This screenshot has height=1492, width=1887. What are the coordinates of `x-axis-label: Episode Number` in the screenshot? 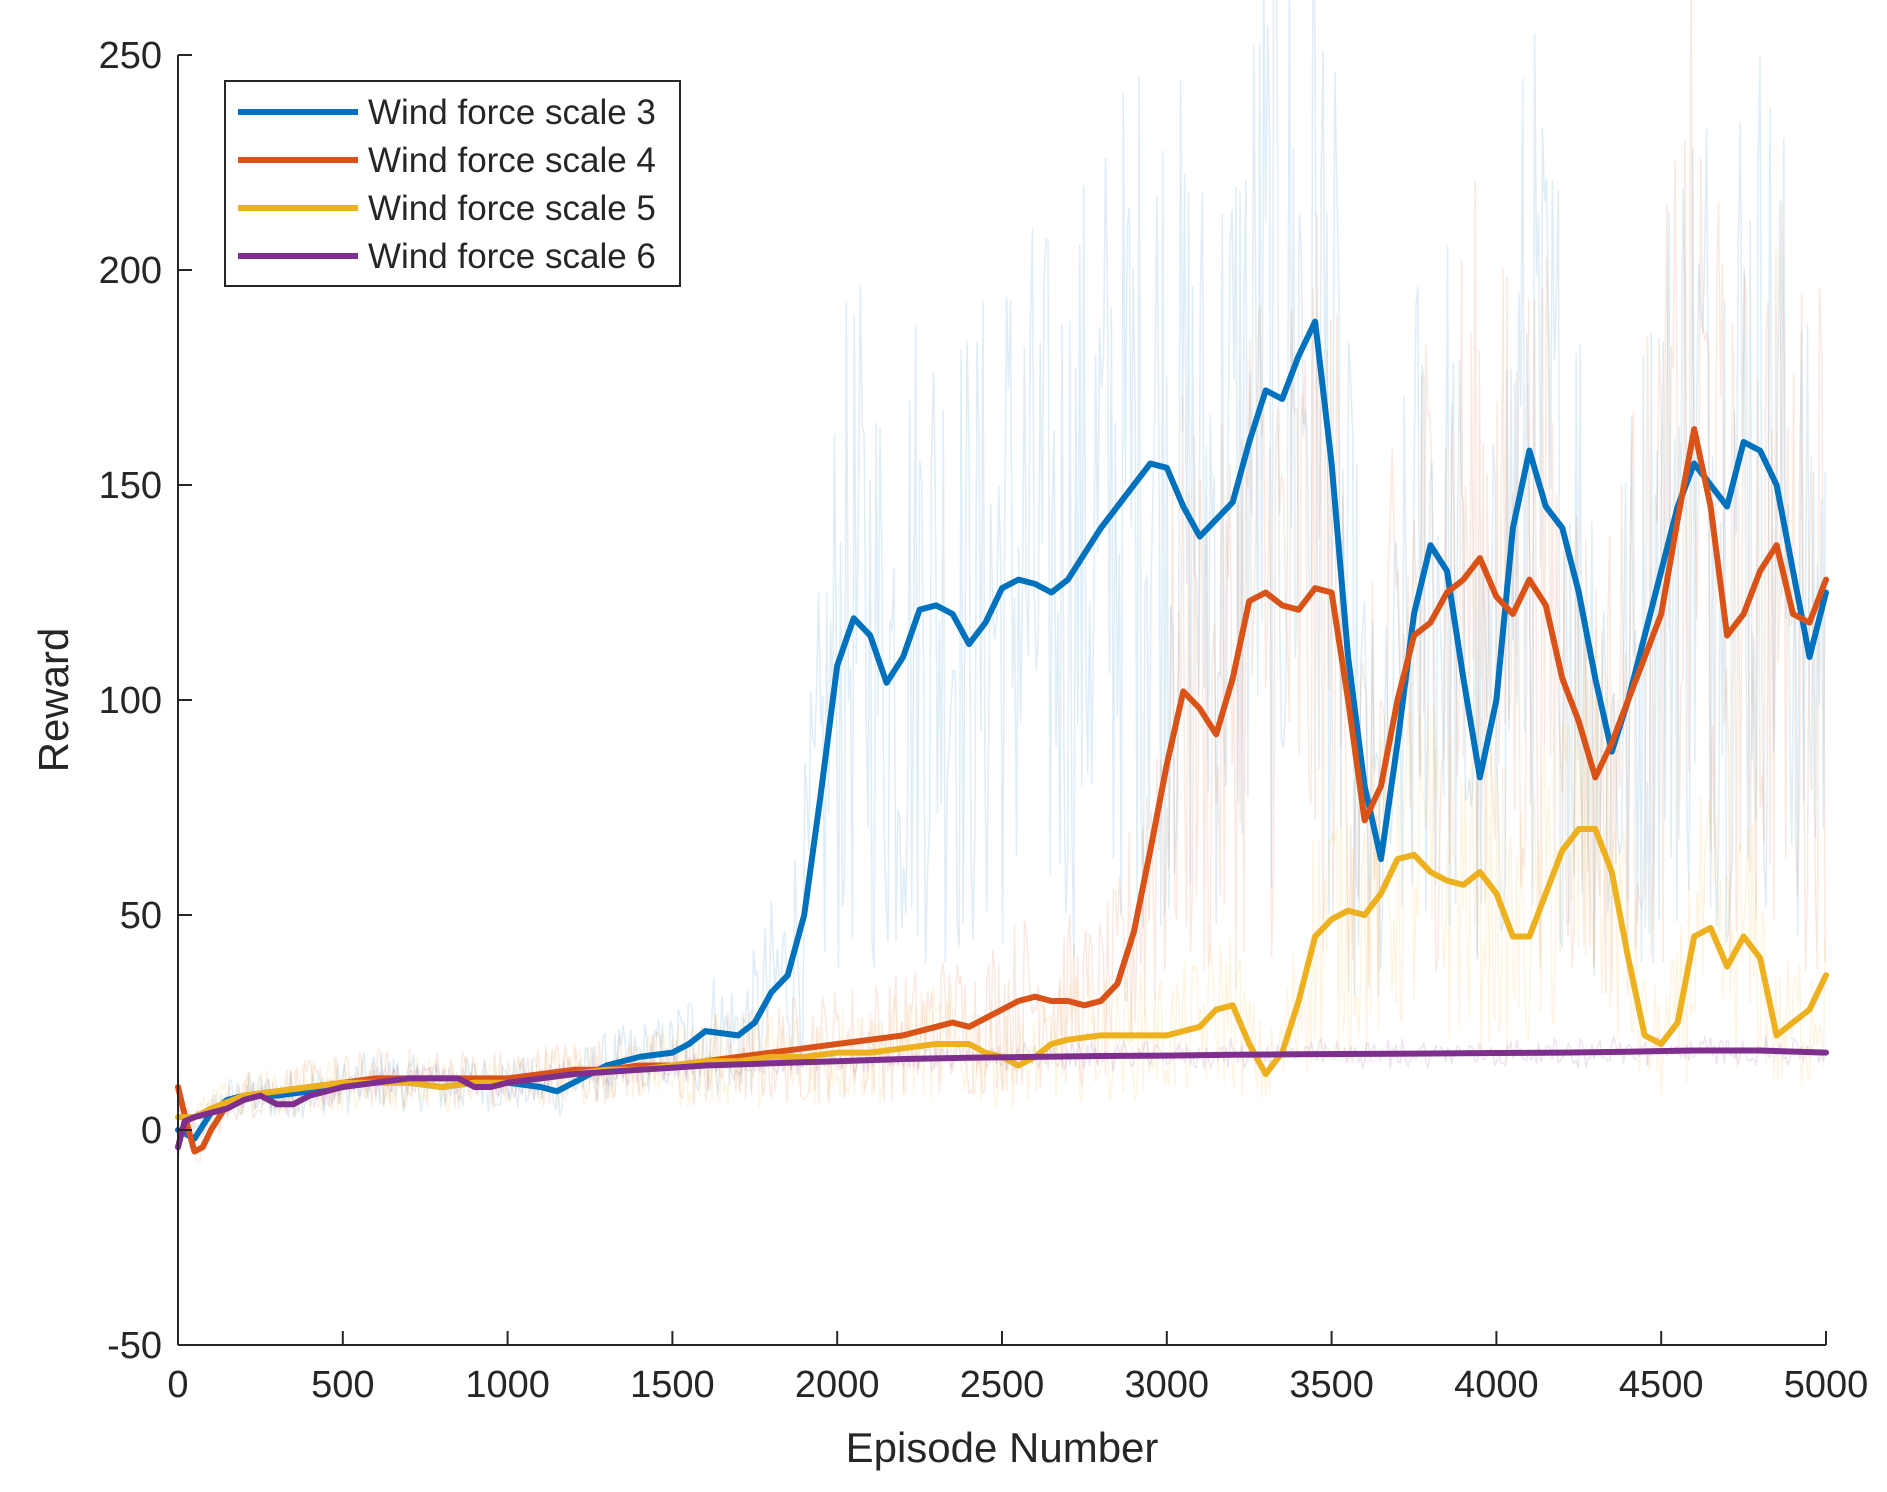 It's located at (1002, 1447).